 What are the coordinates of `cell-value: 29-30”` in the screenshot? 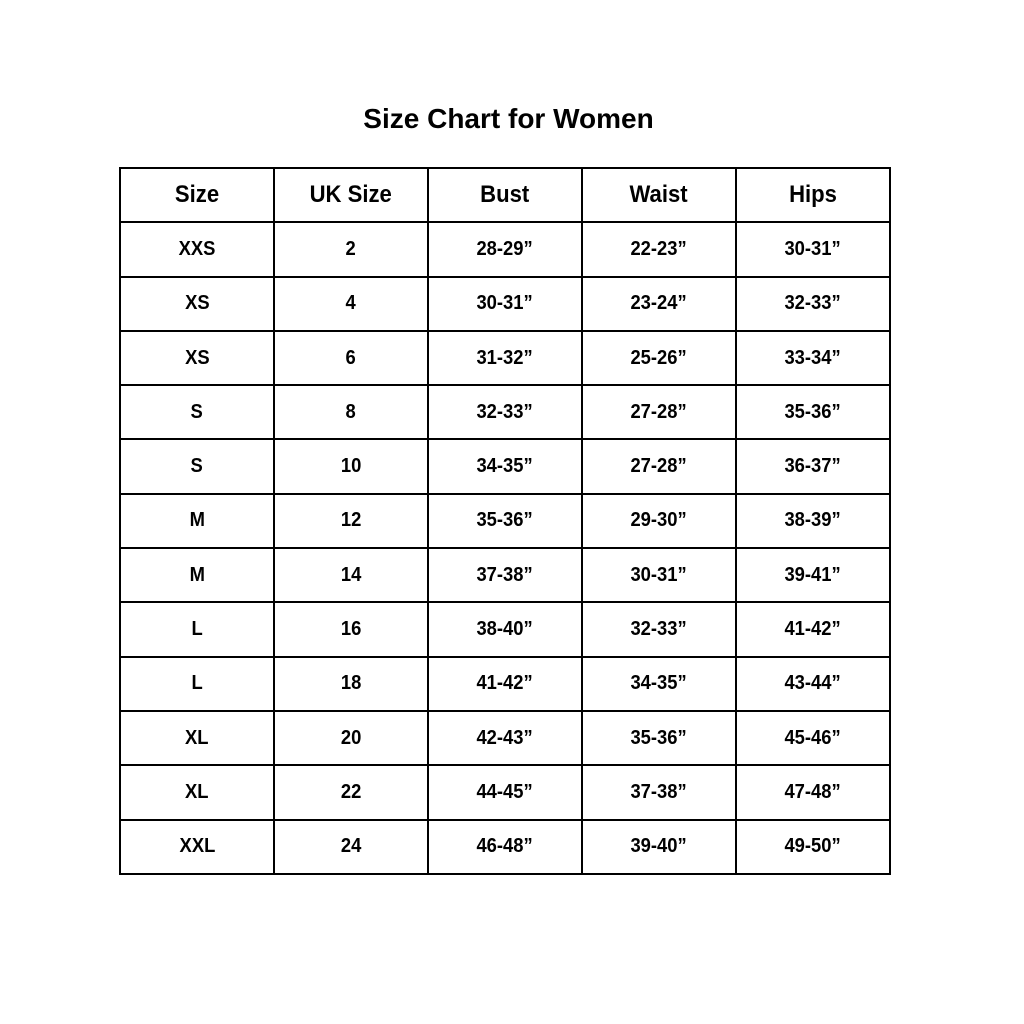 It's located at (659, 520).